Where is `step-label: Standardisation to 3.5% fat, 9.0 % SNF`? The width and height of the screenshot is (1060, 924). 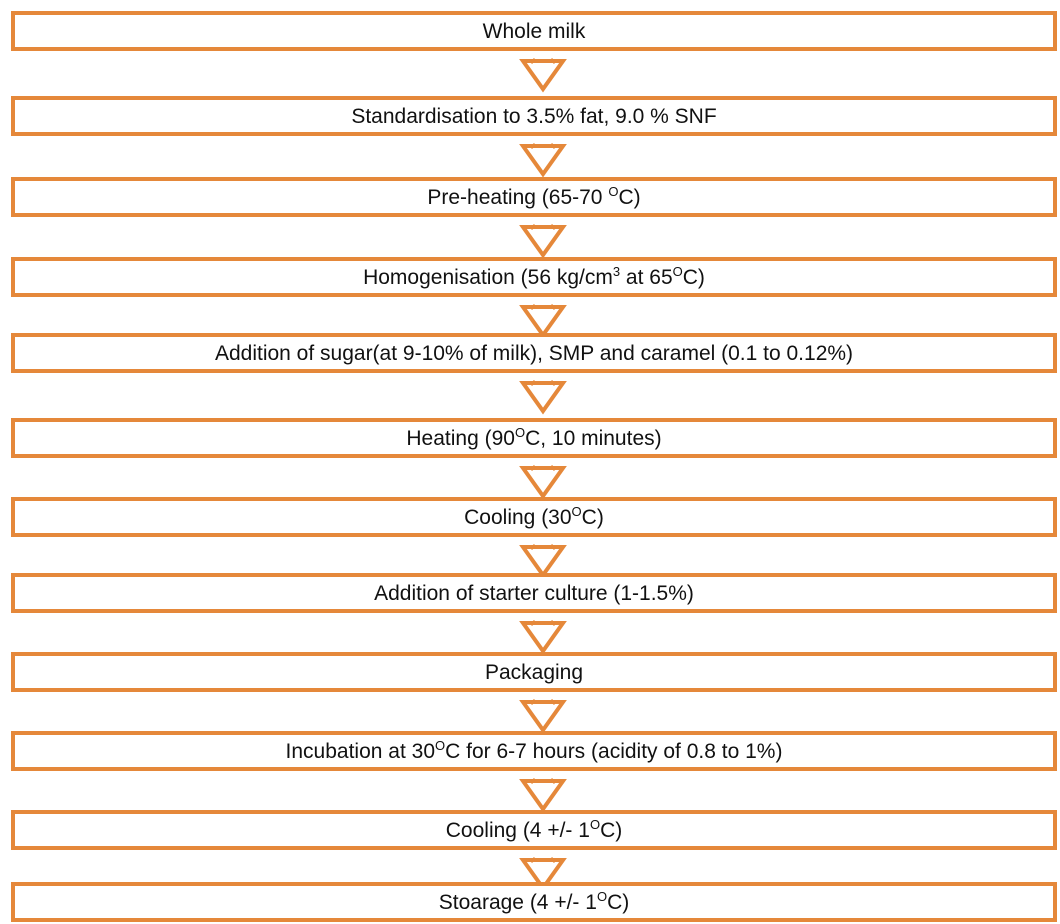
step-label: Standardisation to 3.5% fat, 9.0 % SNF is located at coordinates (534, 116).